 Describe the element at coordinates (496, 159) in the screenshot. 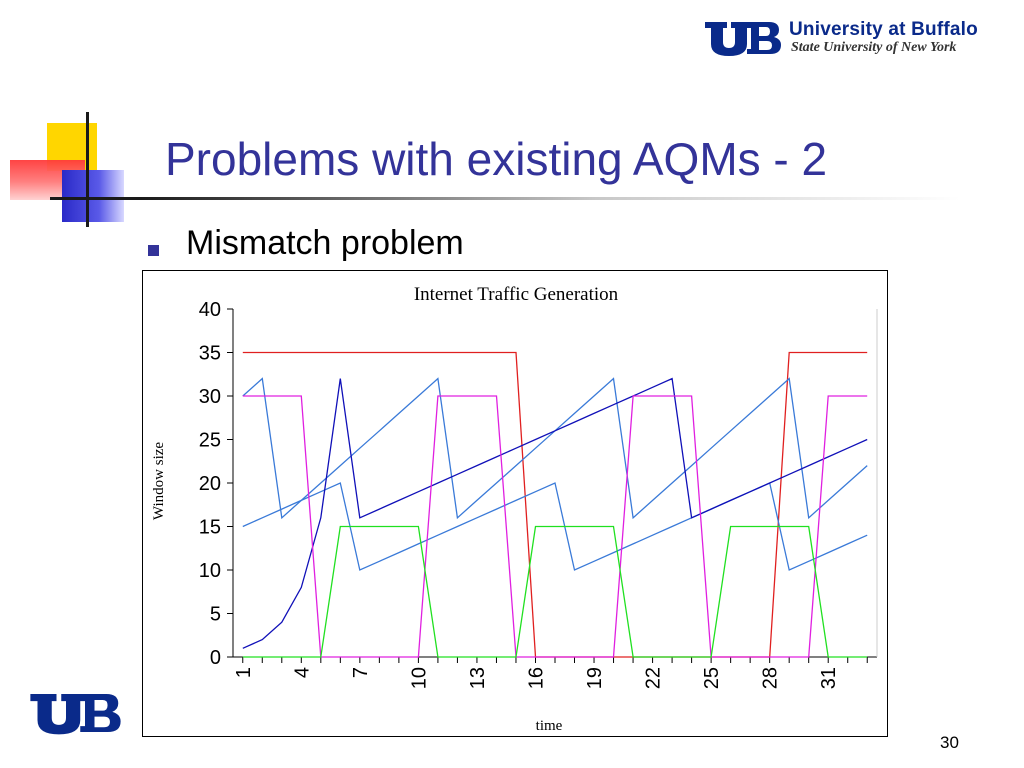

I see `slide-title: Problems with existing AQMs - 2` at that location.